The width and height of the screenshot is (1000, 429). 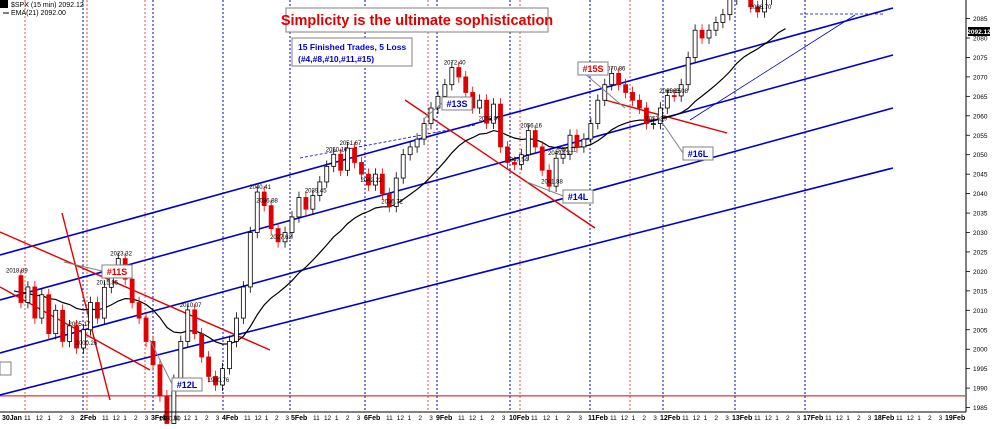 I want to click on price-annotation: 2065.15, so click(x=670, y=92).